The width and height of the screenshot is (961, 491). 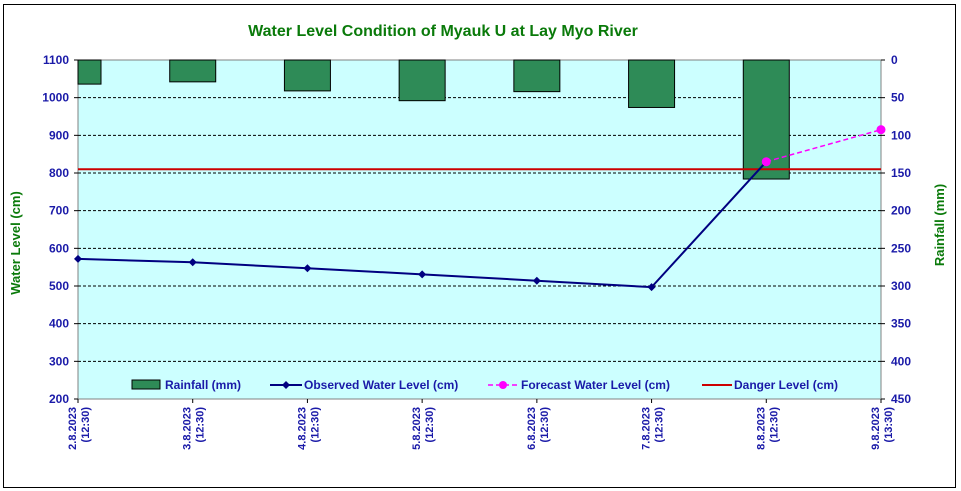 I want to click on y2-tick-label: 400, so click(x=901, y=361).